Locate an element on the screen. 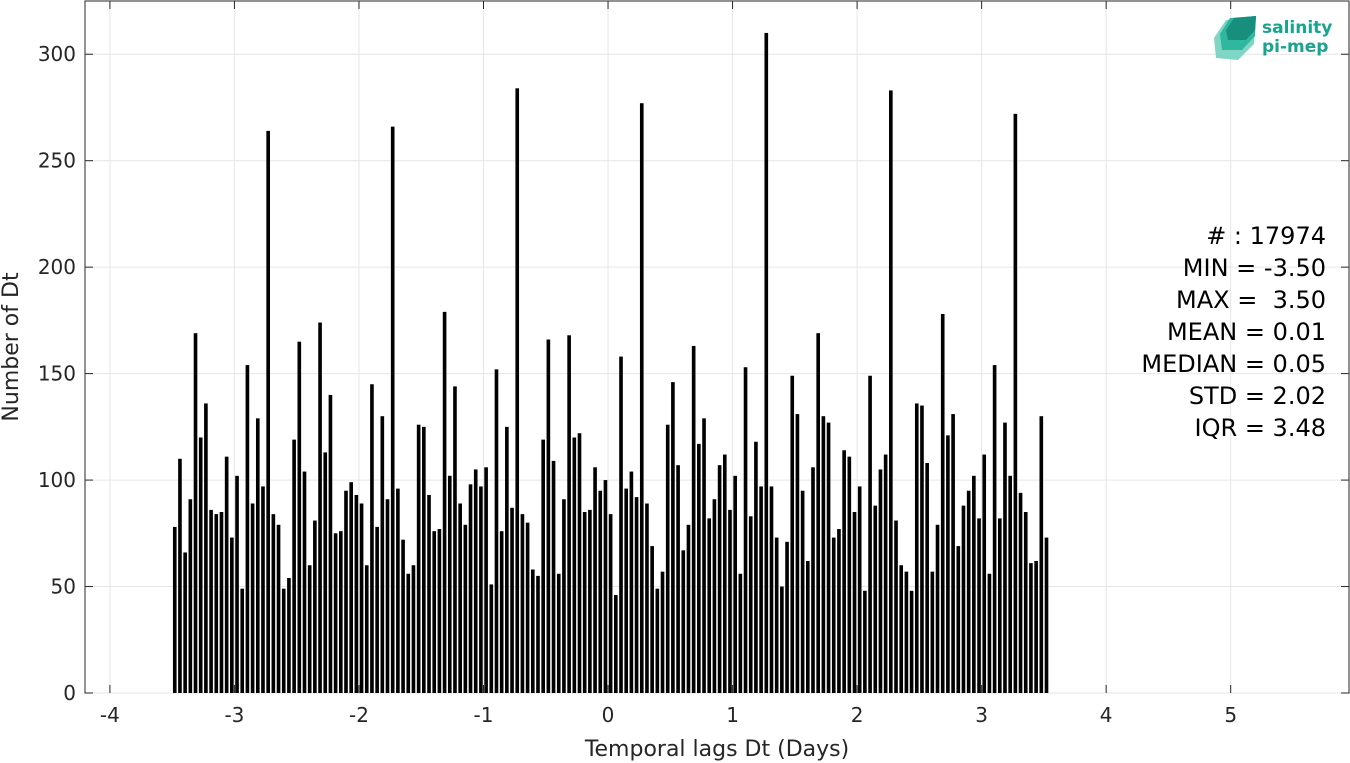  x-tick-label: -4 is located at coordinates (110, 715).